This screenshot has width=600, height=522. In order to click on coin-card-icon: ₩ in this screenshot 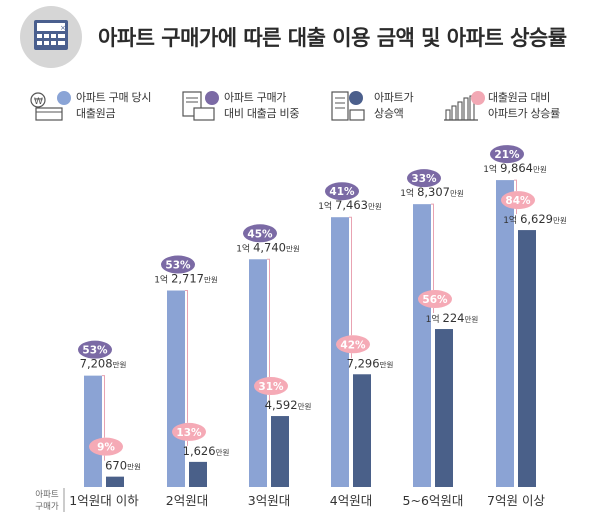, I will do `click(50, 106)`.